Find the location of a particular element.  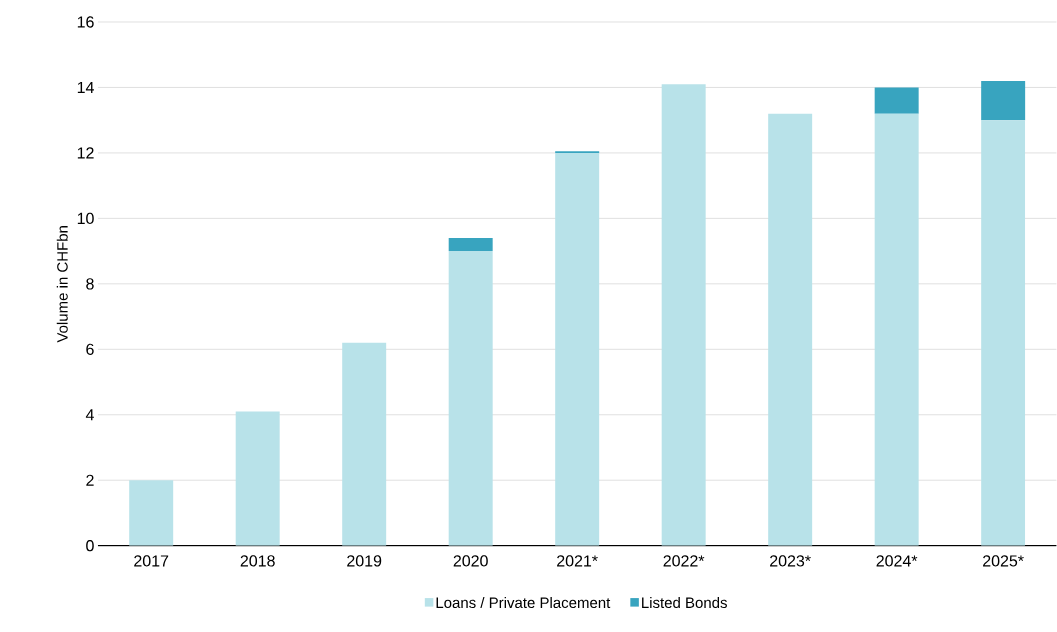

y-tick-label: 6 is located at coordinates (90, 349).